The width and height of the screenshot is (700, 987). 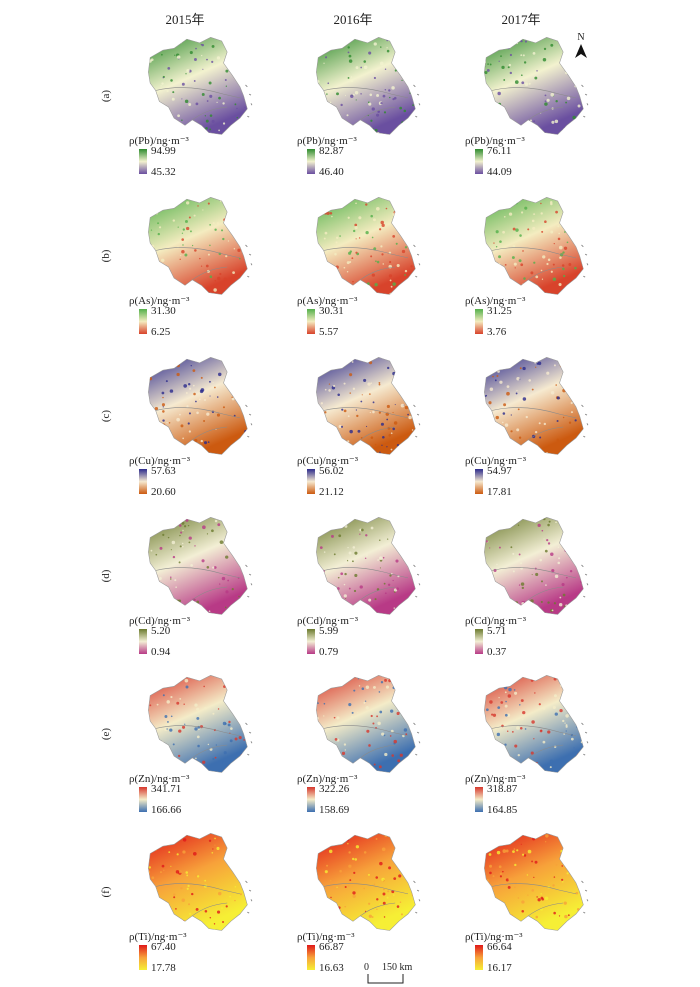 I want to click on legend-max-value: 5.99, so click(x=329, y=631).